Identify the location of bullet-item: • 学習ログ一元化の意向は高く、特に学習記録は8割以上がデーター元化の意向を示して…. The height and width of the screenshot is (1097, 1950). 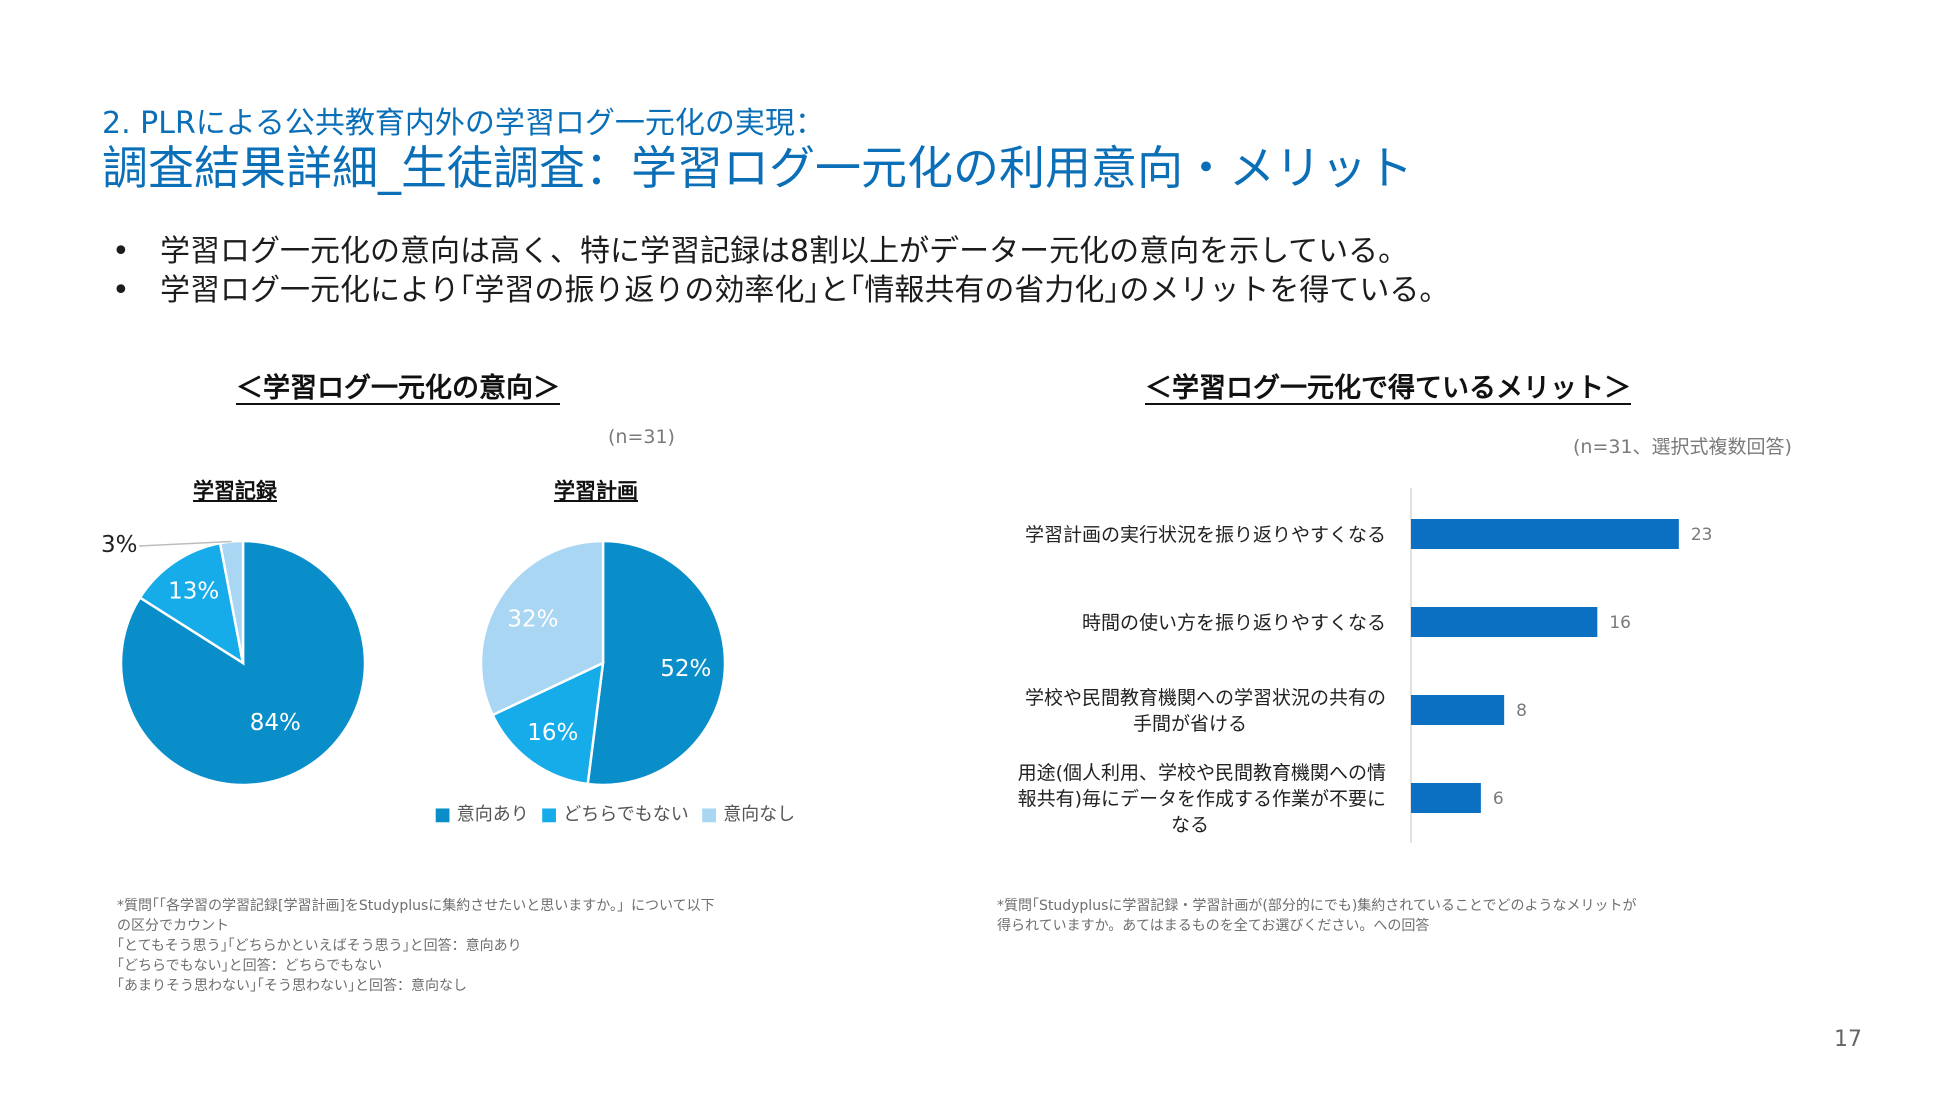
(760, 248).